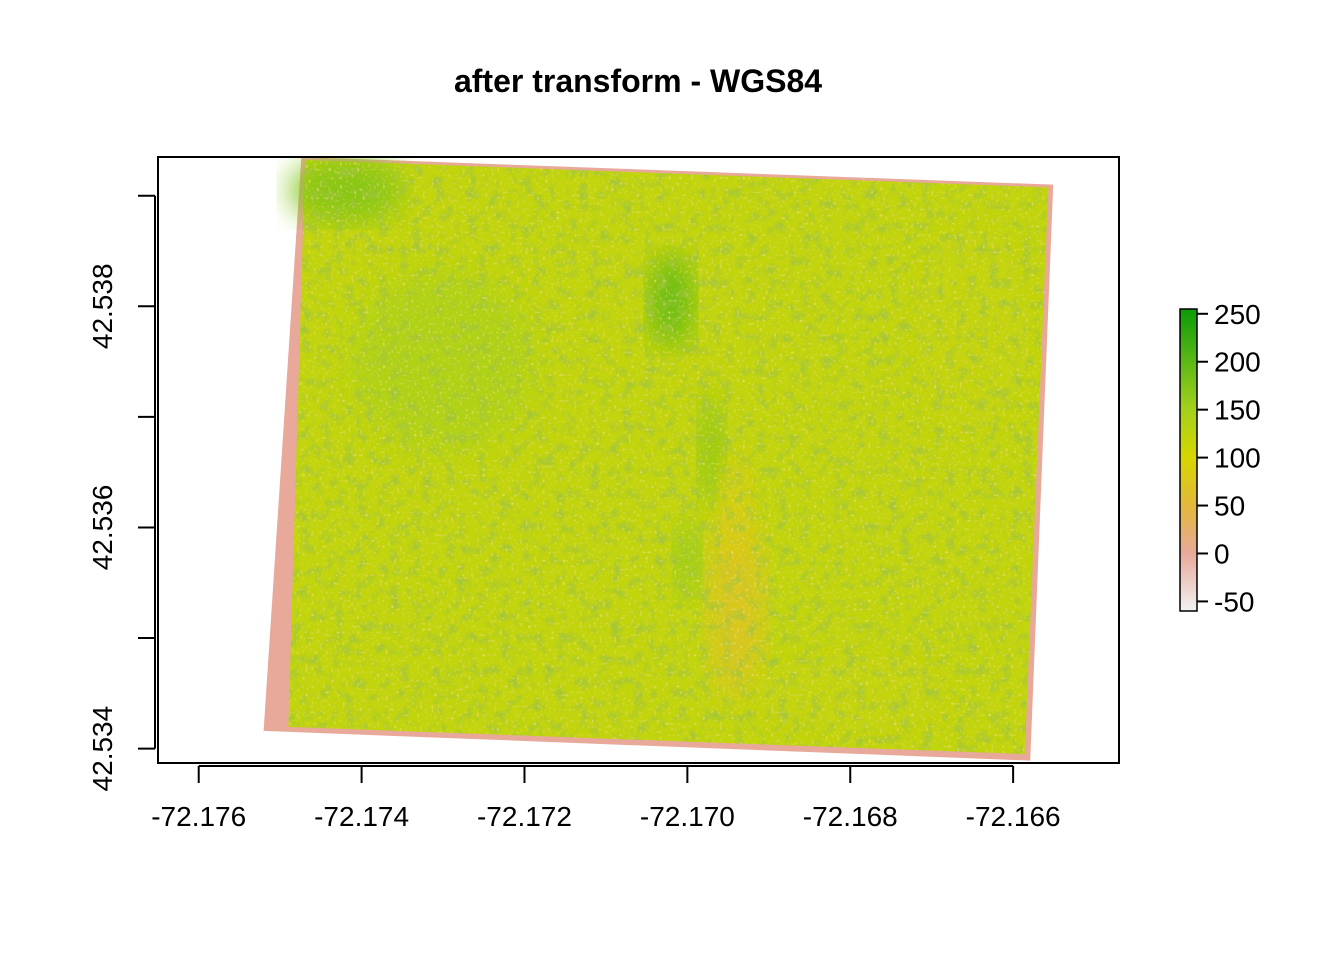 The width and height of the screenshot is (1344, 960). I want to click on y-tick-label: 42.538, so click(102, 306).